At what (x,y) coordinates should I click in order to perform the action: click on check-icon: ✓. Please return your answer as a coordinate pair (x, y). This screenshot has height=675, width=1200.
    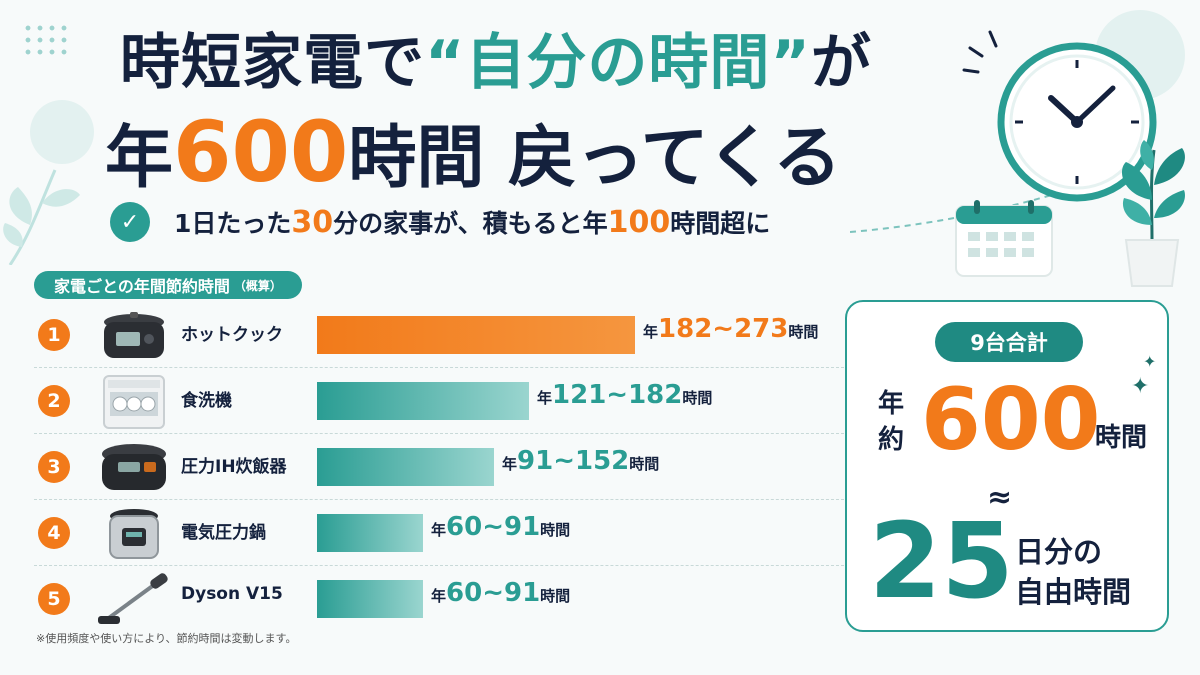
    Looking at the image, I should click on (130, 222).